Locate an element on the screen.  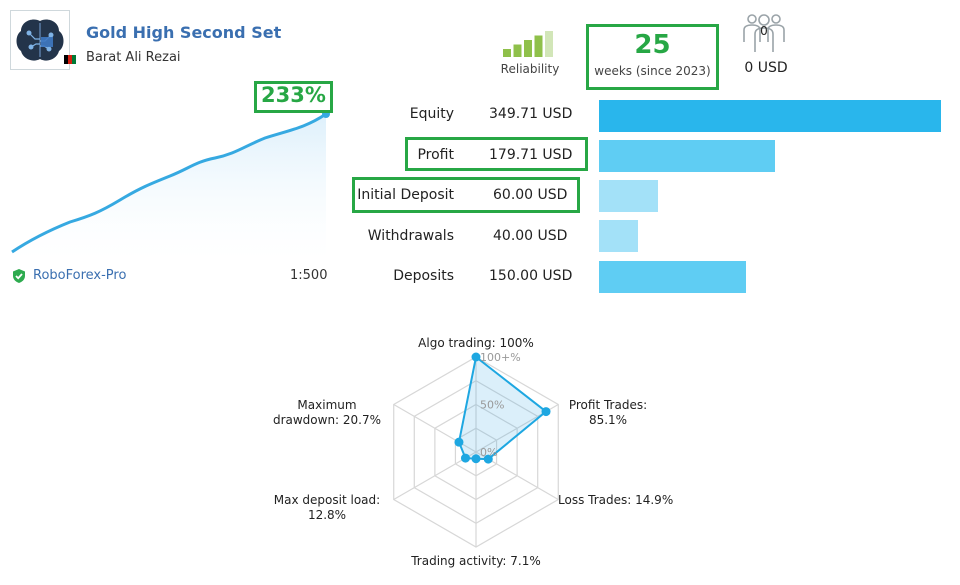
growth-area is located at coordinates (169, 187).